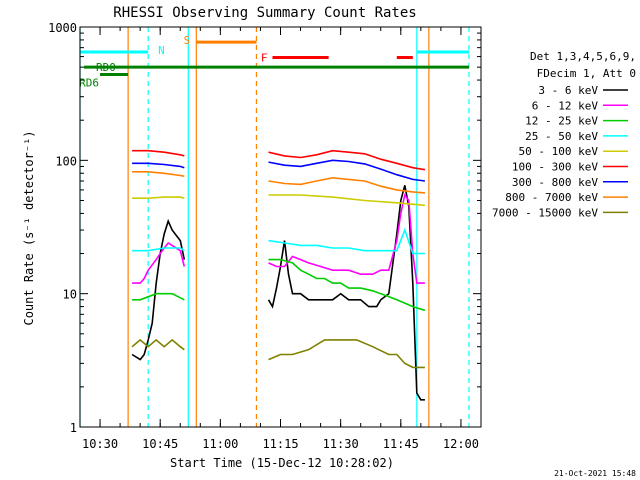 This screenshot has height=480, width=640. I want to click on y-tick-label-0: 1, so click(73, 428).